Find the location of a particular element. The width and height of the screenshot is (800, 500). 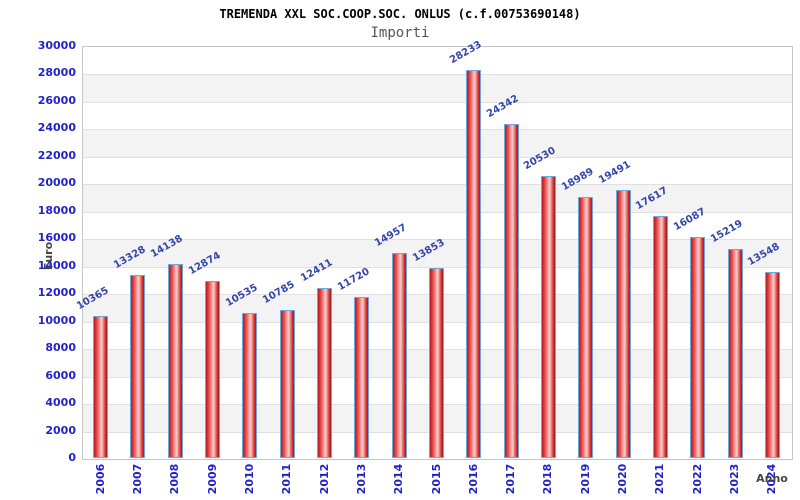

y-tick-label: 6000 is located at coordinates (60, 375).